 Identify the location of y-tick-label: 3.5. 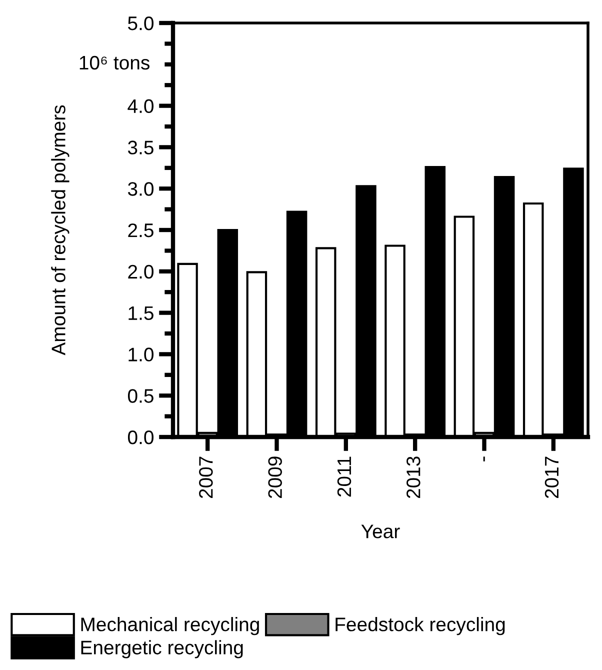
(141, 147).